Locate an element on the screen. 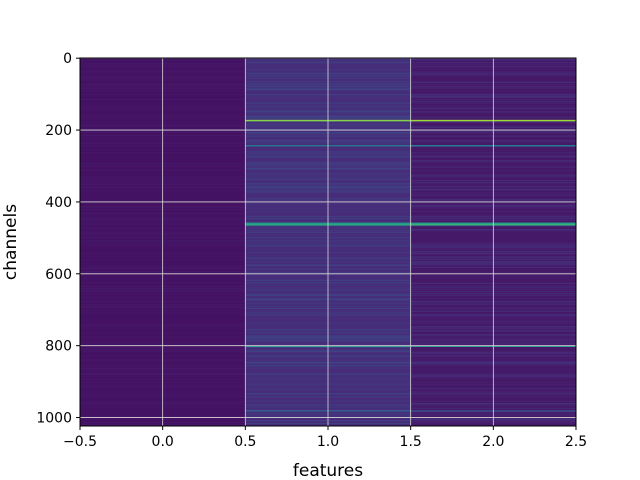 The image size is (640, 480). x-tick-label: 2.5 is located at coordinates (576, 442).